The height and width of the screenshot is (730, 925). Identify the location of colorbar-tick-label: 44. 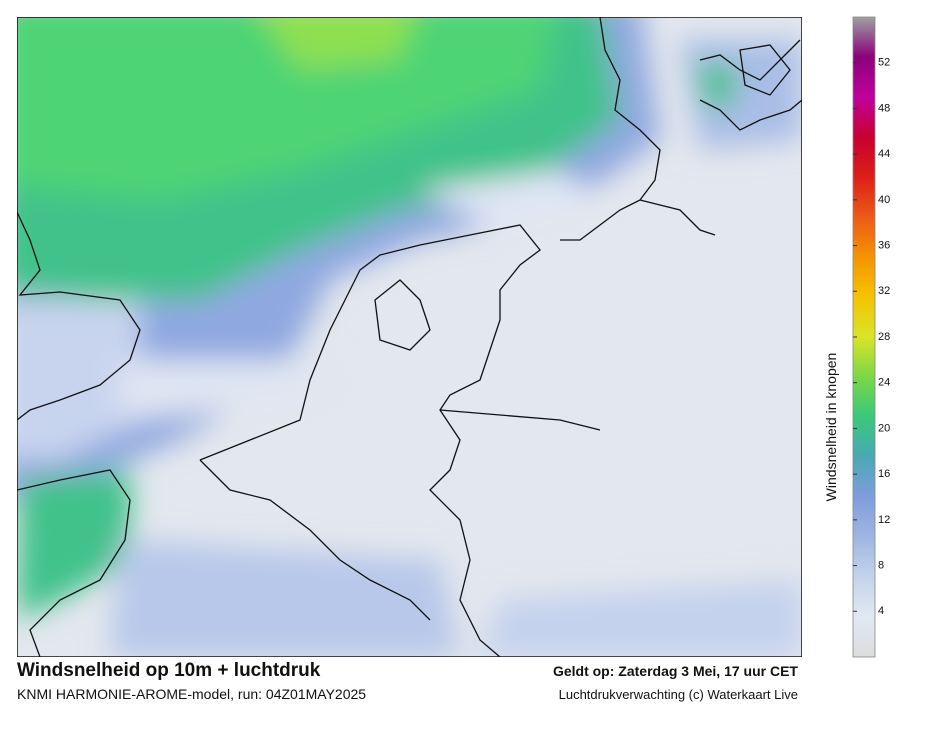
(884, 154).